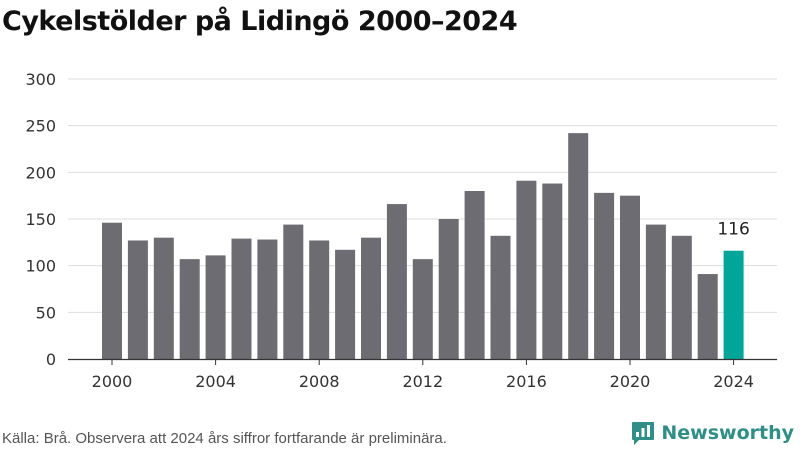  I want to click on bar-2005, so click(241, 298).